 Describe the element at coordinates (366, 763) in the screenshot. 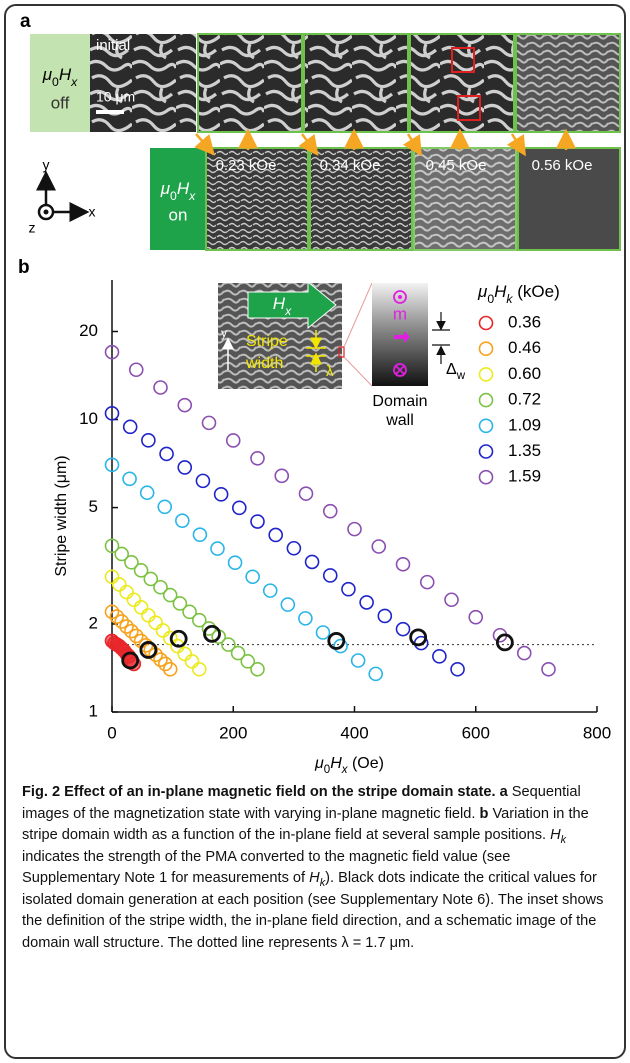

I see `text-part: (Oe)` at that location.